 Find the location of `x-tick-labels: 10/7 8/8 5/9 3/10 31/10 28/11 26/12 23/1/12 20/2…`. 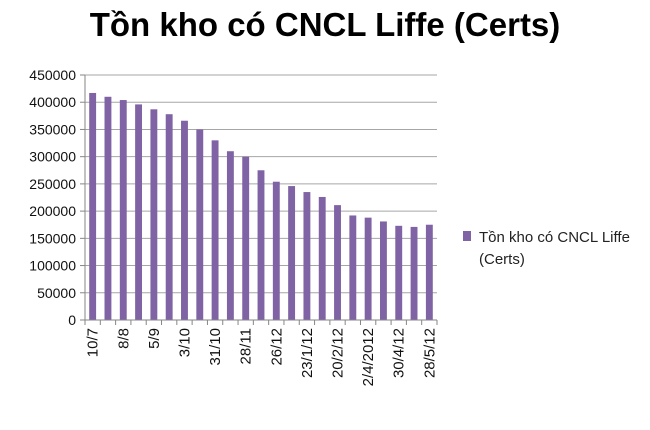

x-tick-labels: 10/7 8/8 5/9 3/10 31/10 28/11 26/12 23/1/12 20/2… is located at coordinates (262, 357).